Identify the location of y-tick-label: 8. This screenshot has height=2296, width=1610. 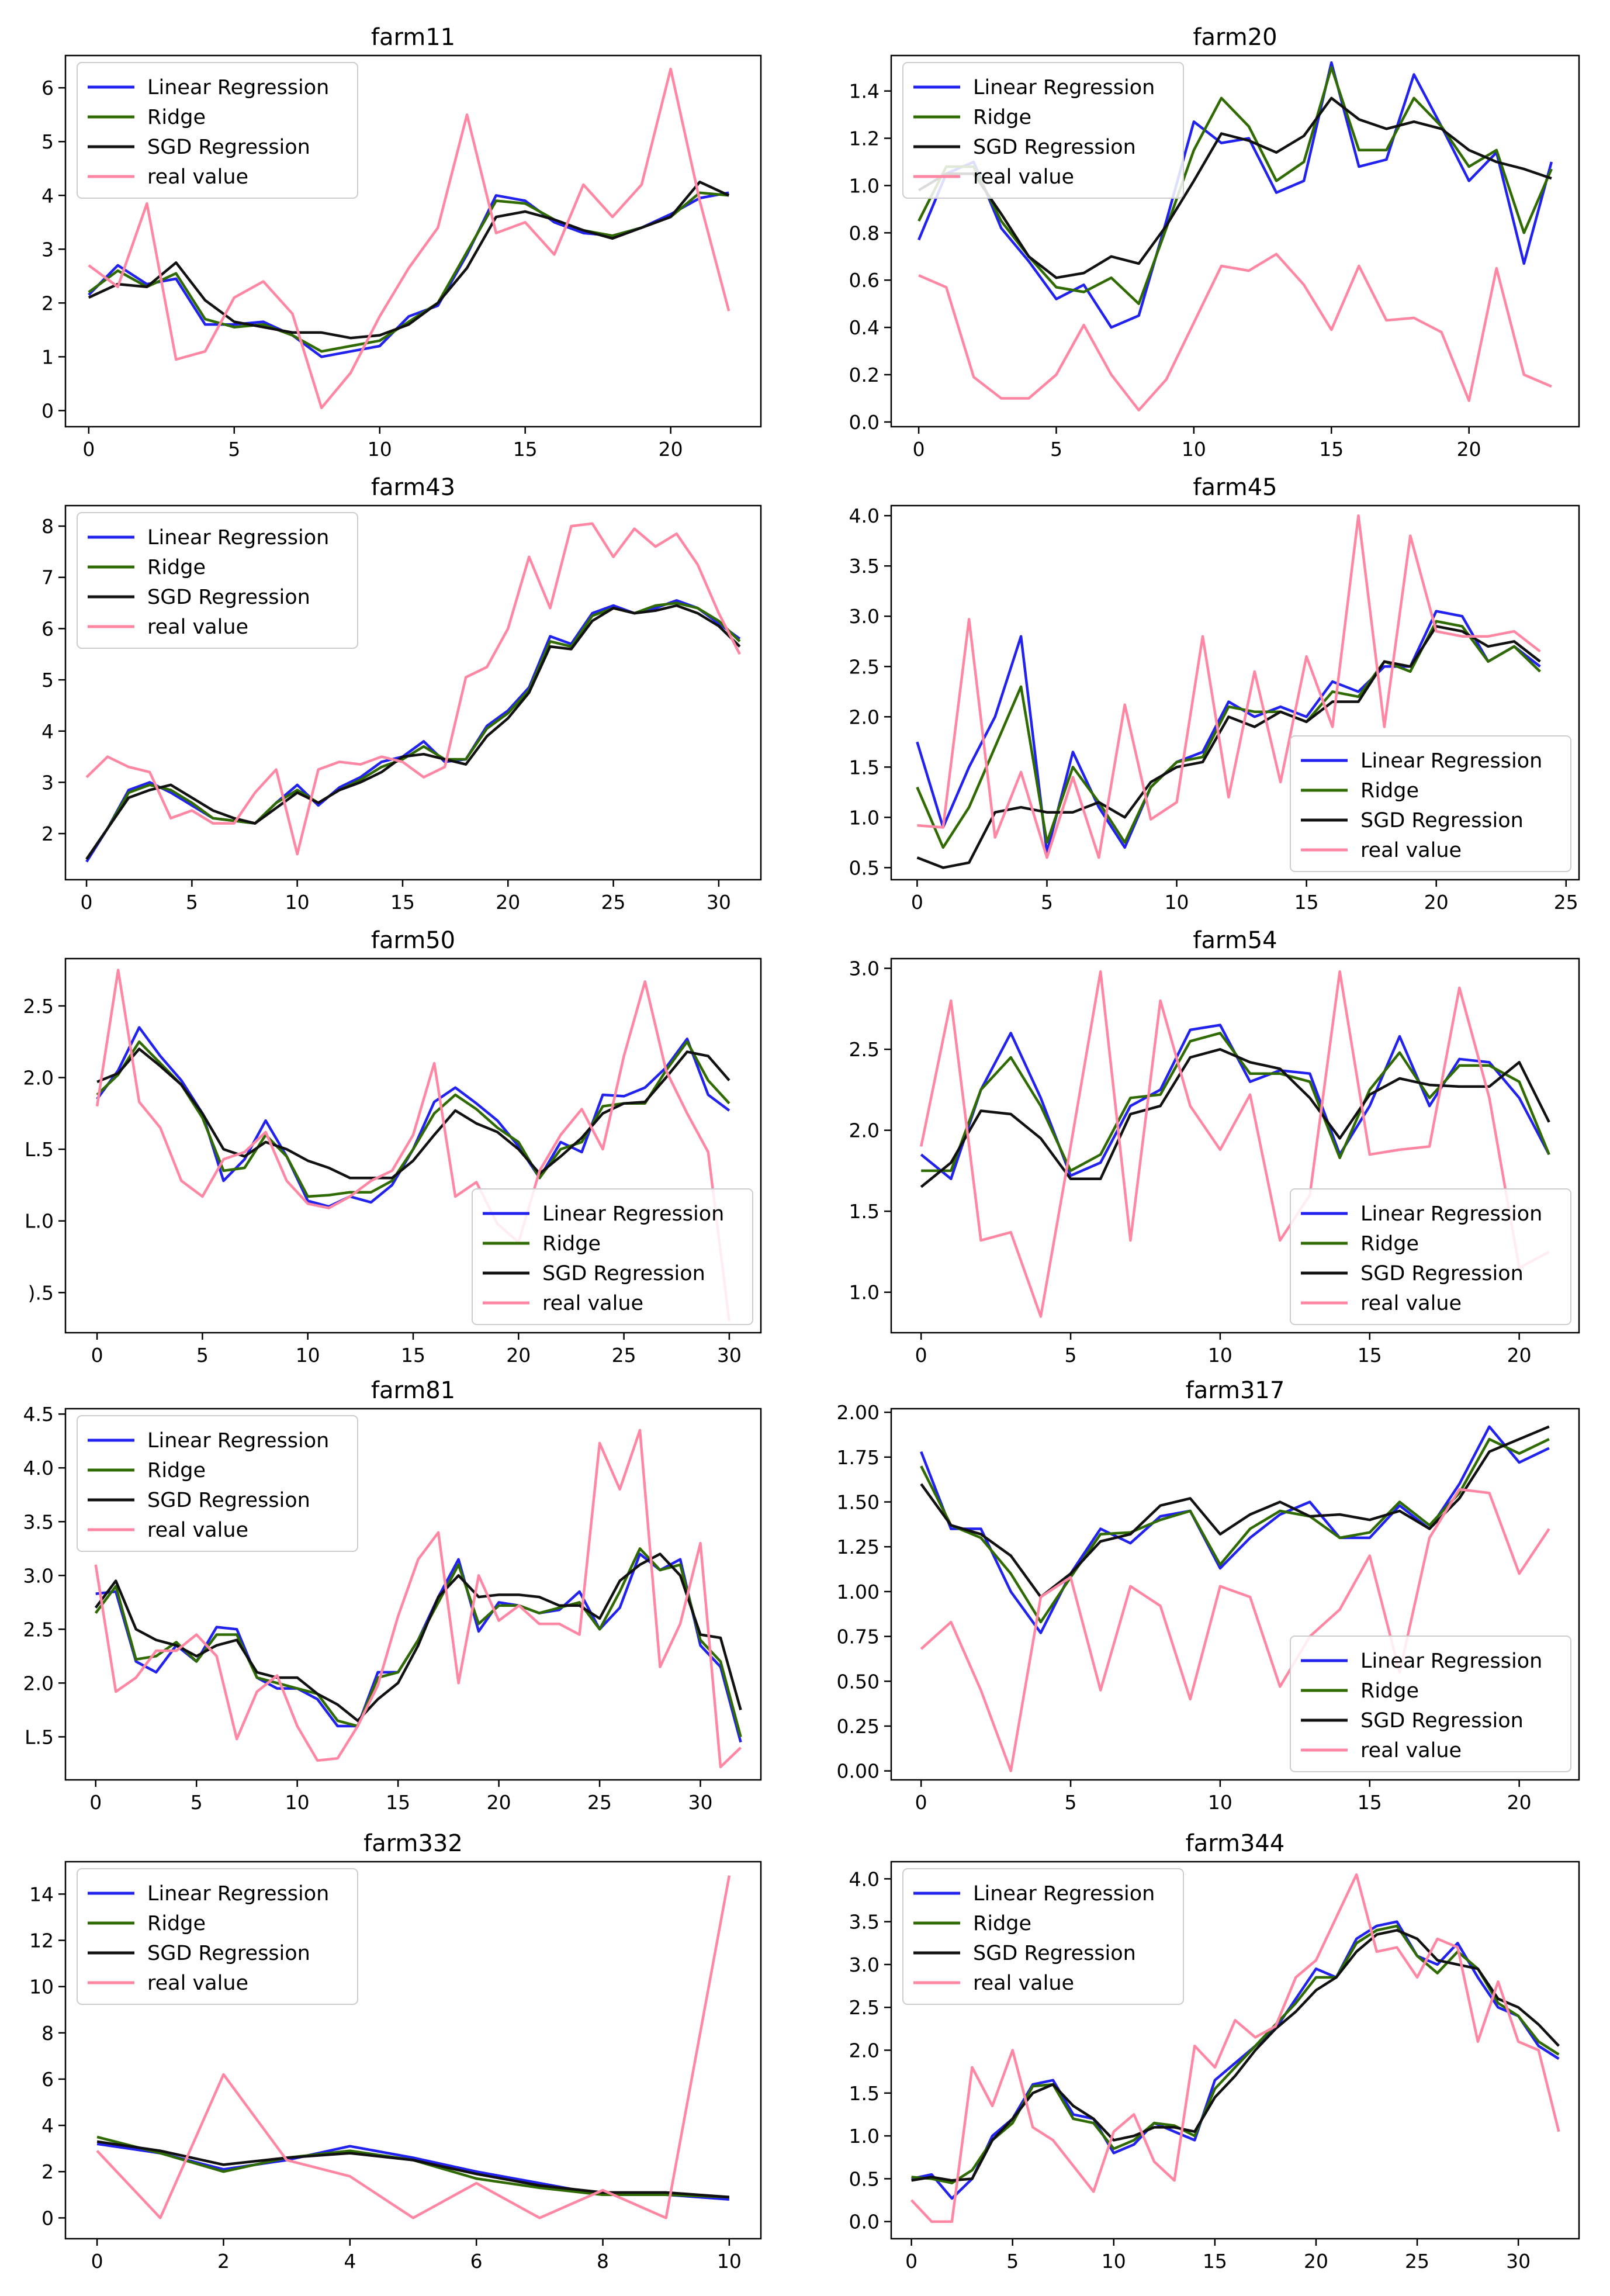
(47, 2033).